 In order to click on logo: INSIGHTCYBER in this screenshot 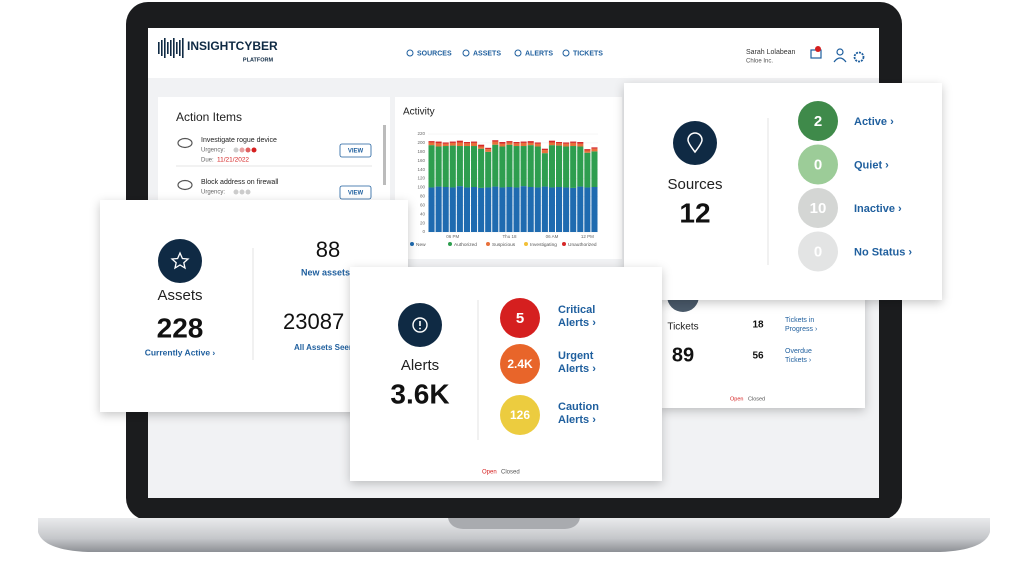, I will do `click(232, 46)`.